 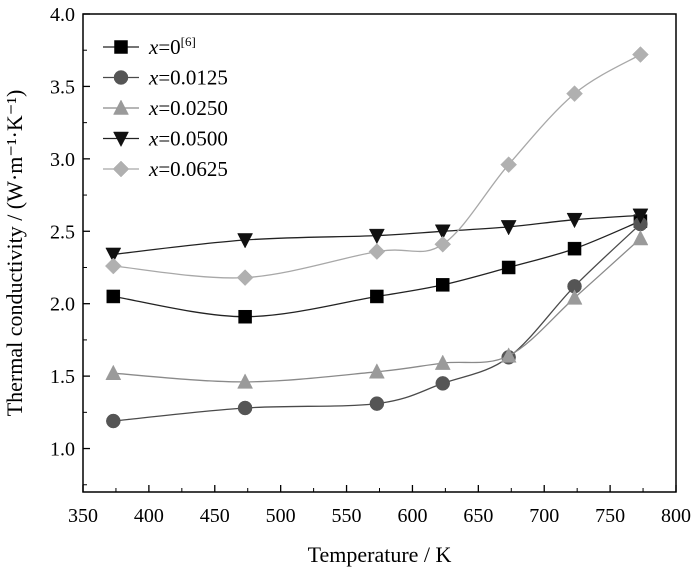 What do you see at coordinates (169, 47) in the screenshot?
I see `legend-value: =0` at bounding box center [169, 47].